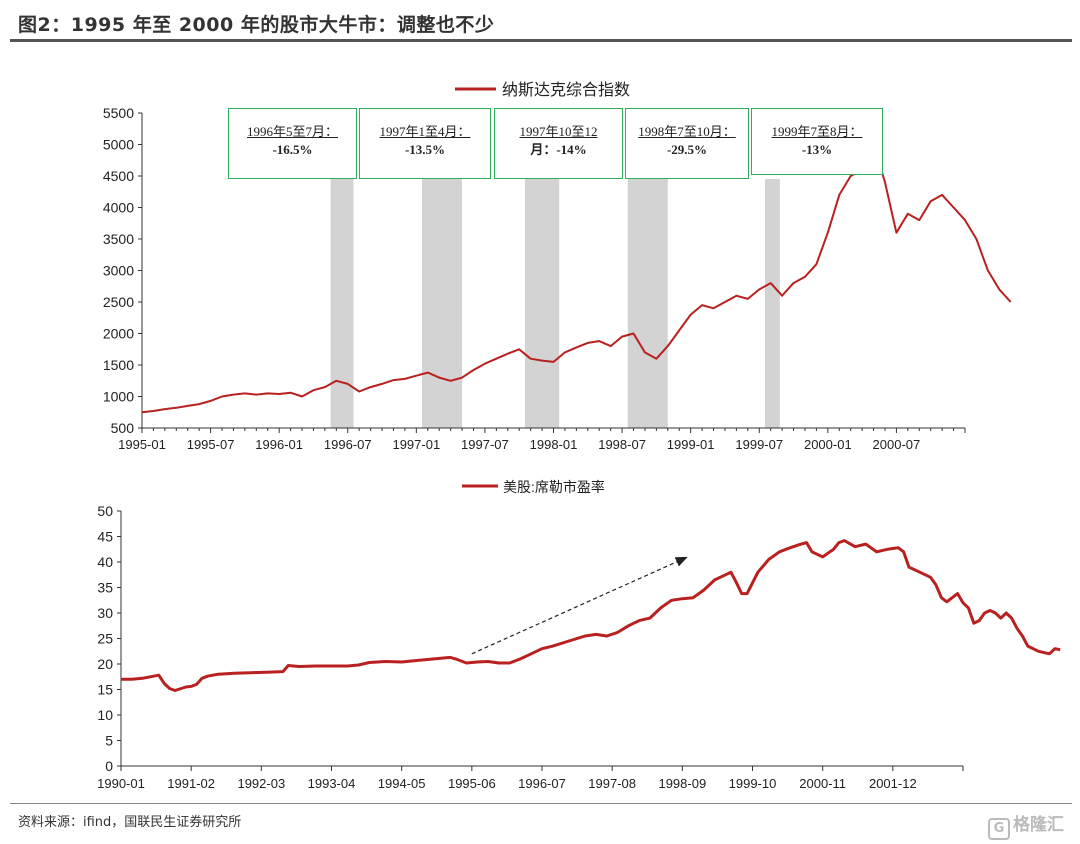  Describe the element at coordinates (292, 149) in the screenshot. I see `annotation-drawdown: -16.5%` at that location.